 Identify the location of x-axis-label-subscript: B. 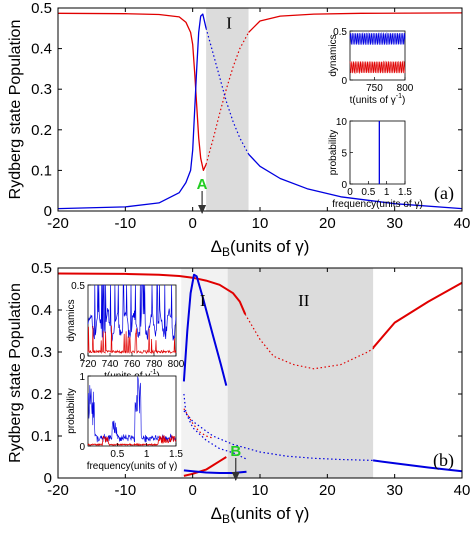
(226, 519).